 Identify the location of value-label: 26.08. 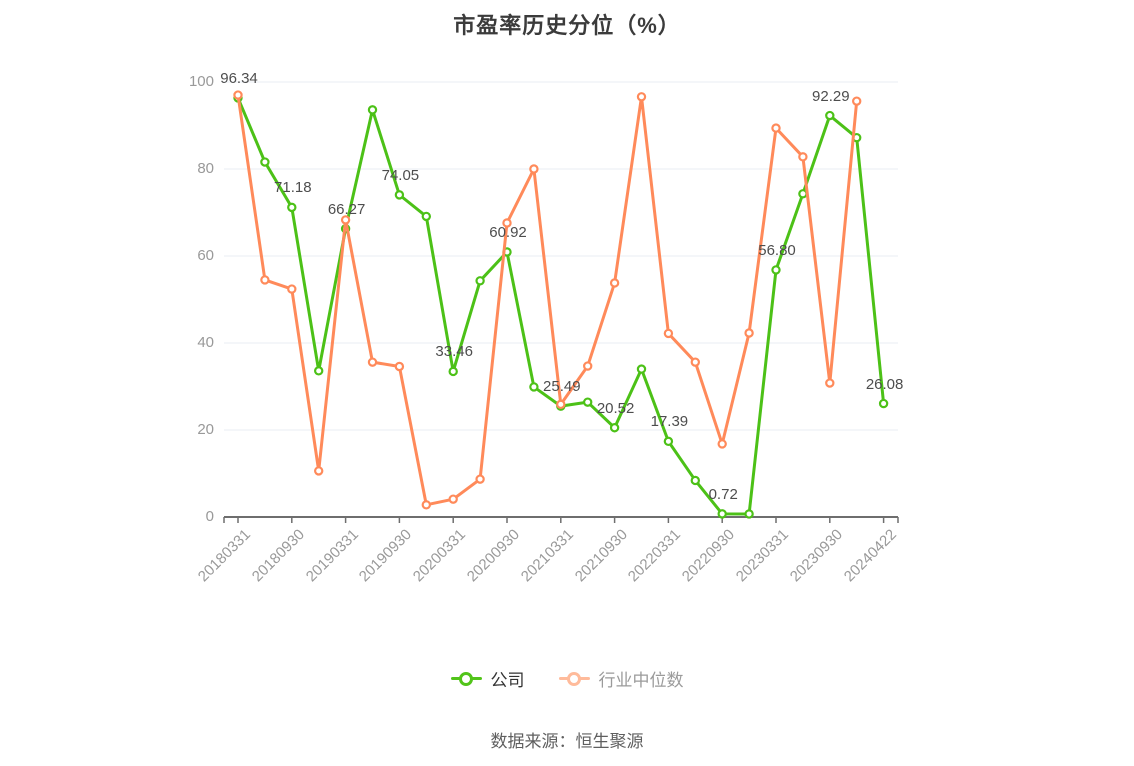
(884, 384).